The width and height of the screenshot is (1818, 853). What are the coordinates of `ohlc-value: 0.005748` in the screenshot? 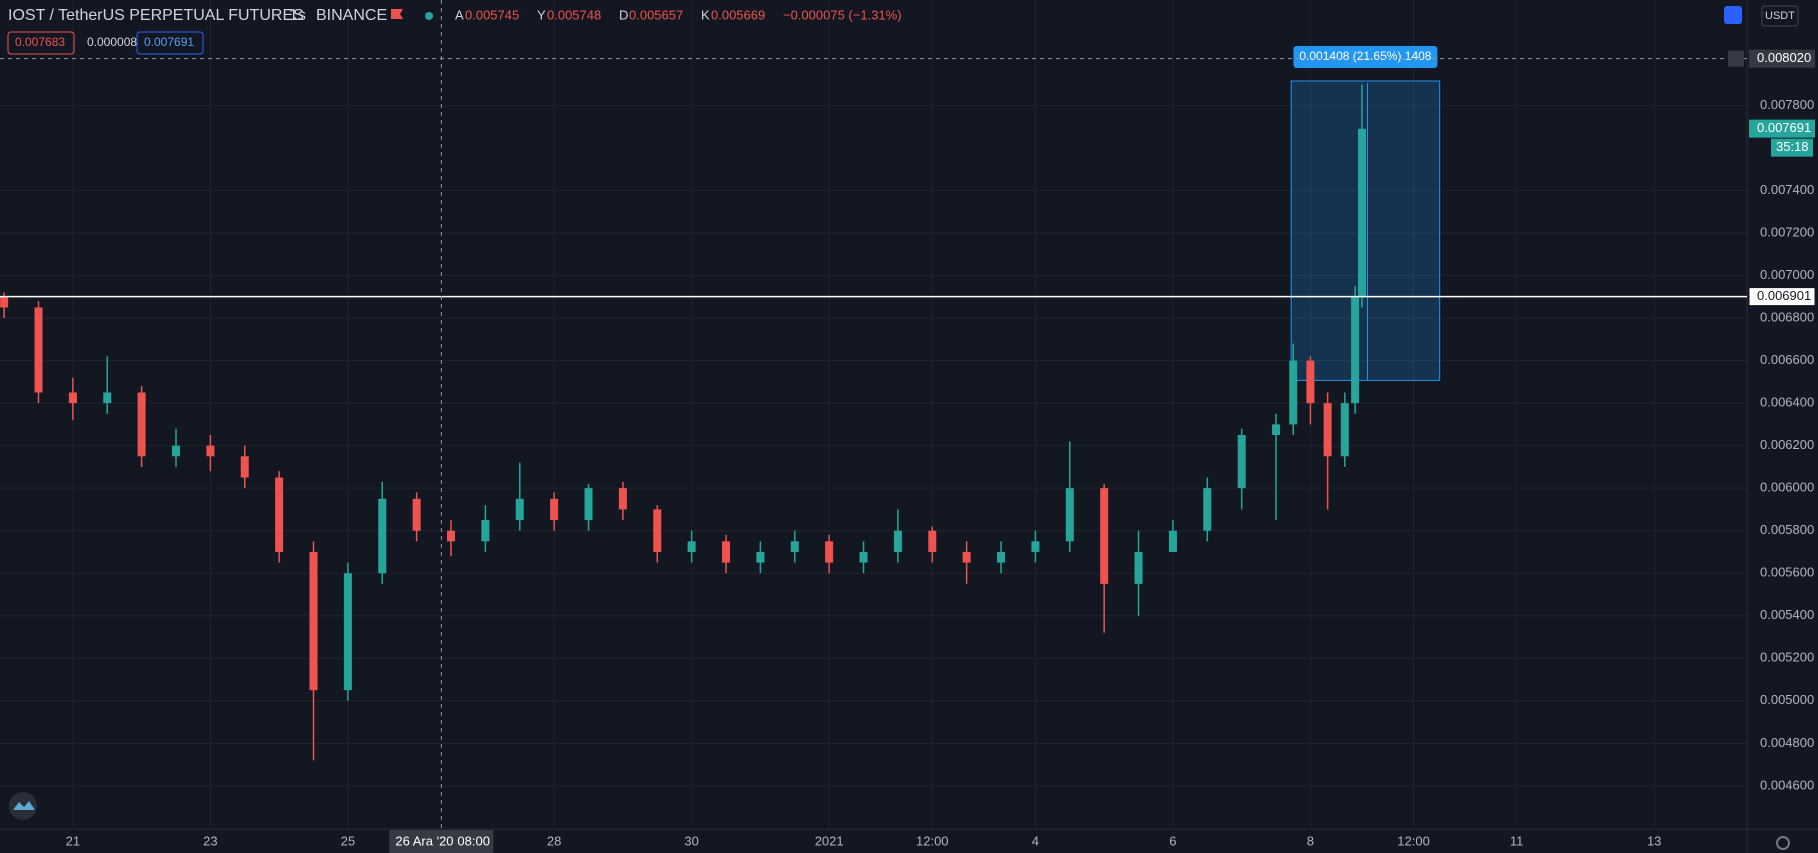 It's located at (574, 14).